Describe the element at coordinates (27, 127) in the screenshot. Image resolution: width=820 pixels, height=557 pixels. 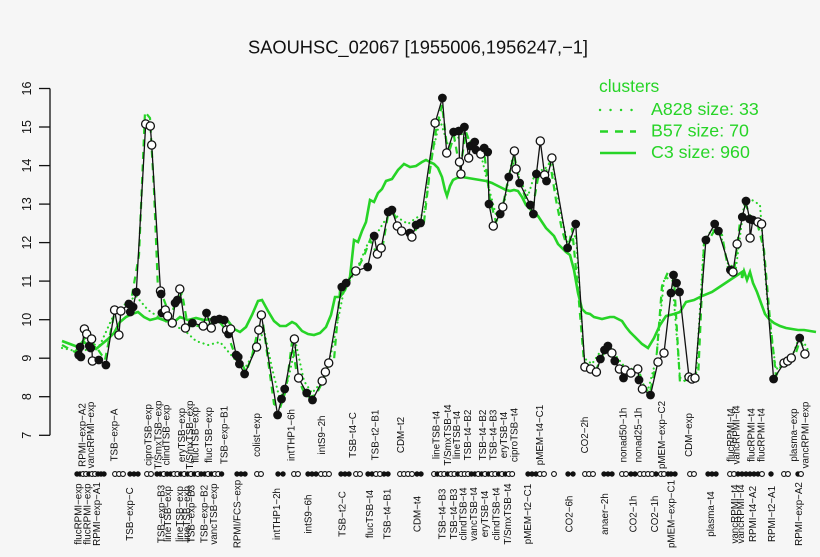
I see `svg-text: 15` at that location.